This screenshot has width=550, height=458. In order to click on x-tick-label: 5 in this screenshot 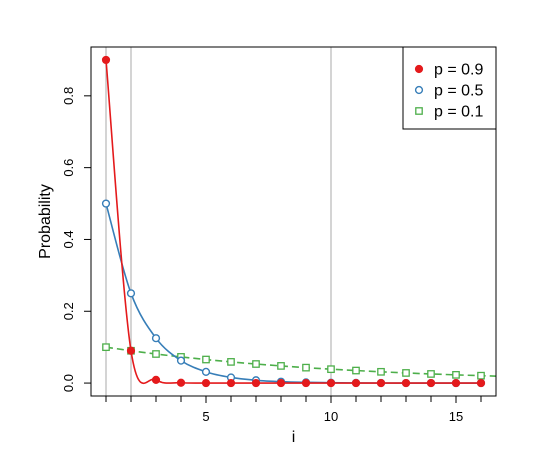, I will do `click(205, 416)`.